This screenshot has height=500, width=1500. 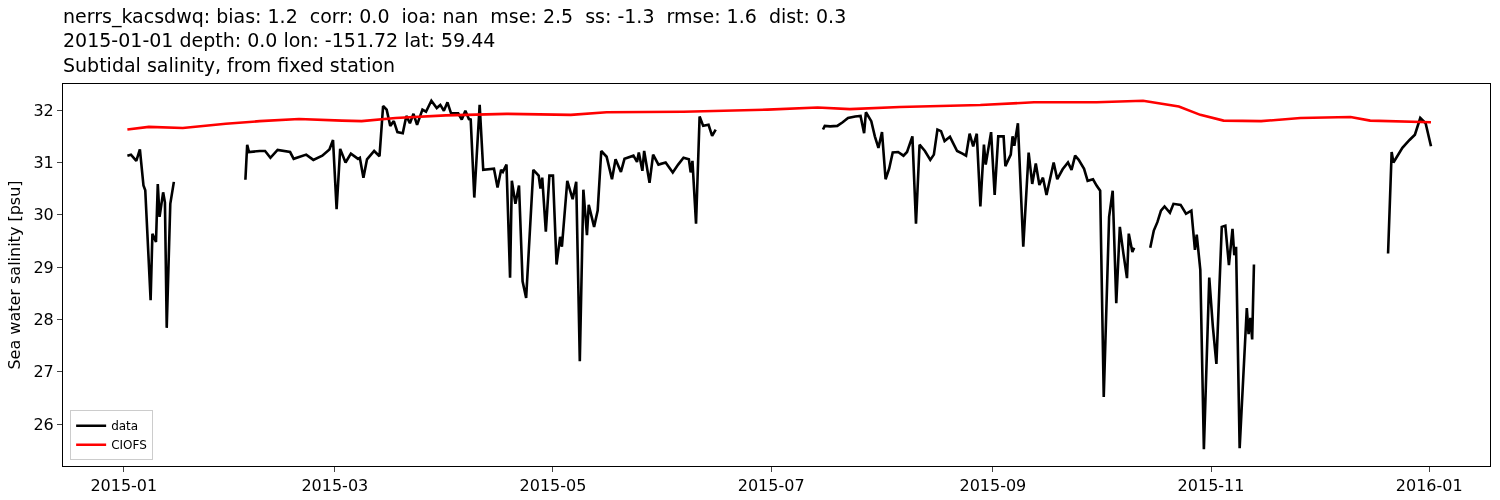 I want to click on y-axis-title: Sea water salinity [psu], so click(x=15, y=275).